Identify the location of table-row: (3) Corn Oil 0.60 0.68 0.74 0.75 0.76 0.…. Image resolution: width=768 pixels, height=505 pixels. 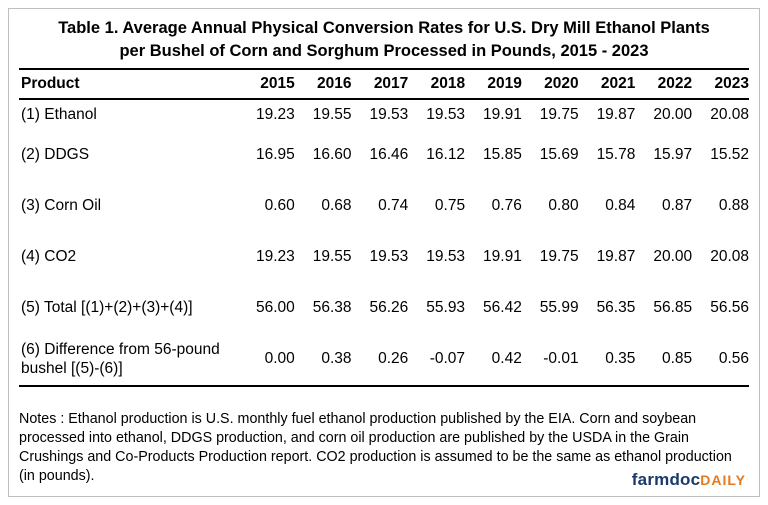
(384, 205).